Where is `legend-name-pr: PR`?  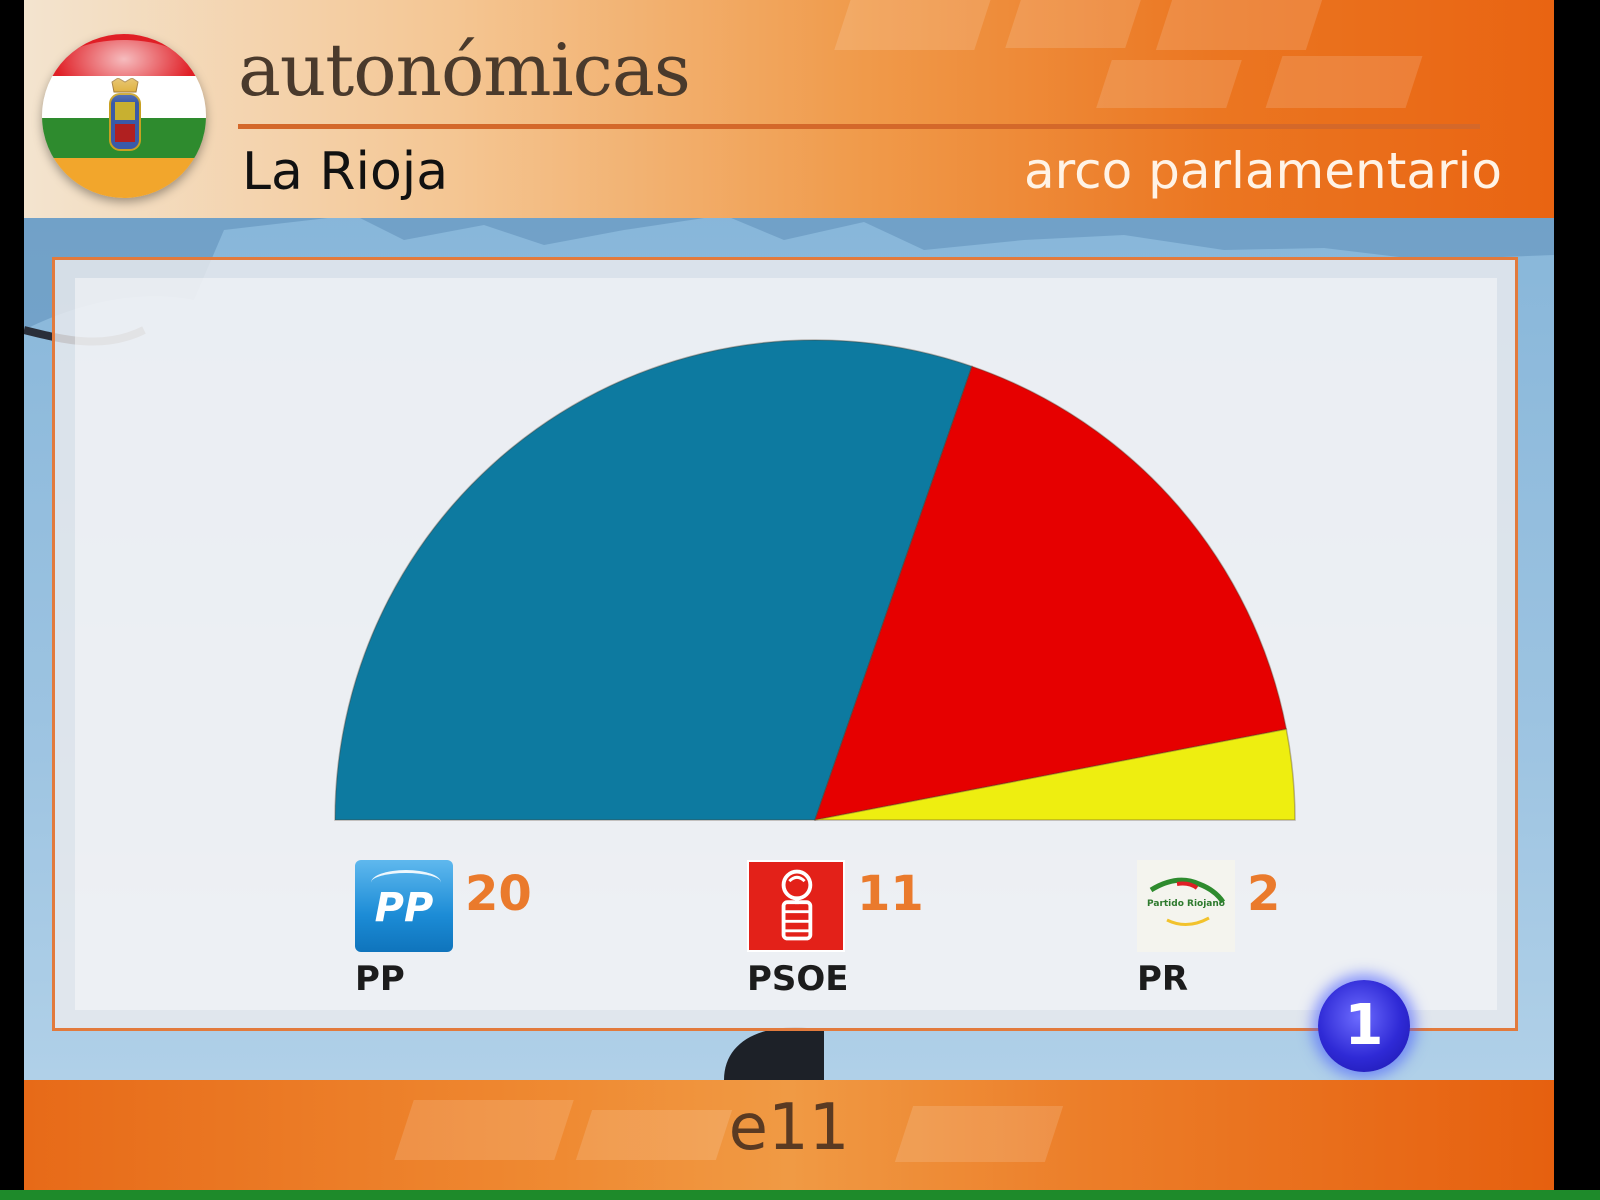
legend-name-pr: PR is located at coordinates (1163, 979).